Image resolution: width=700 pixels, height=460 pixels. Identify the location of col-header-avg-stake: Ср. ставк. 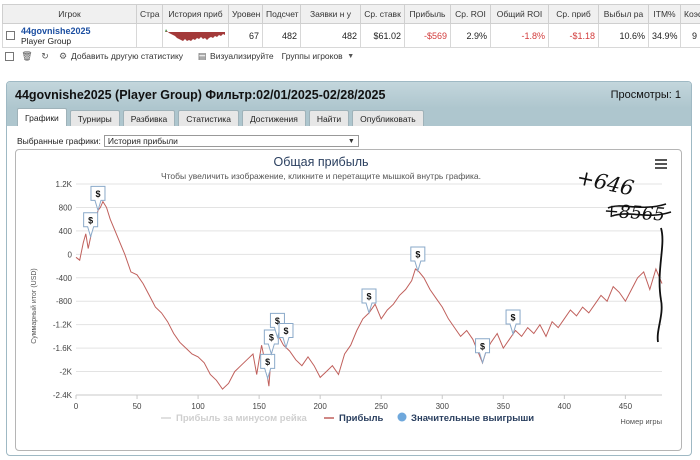
(382, 14).